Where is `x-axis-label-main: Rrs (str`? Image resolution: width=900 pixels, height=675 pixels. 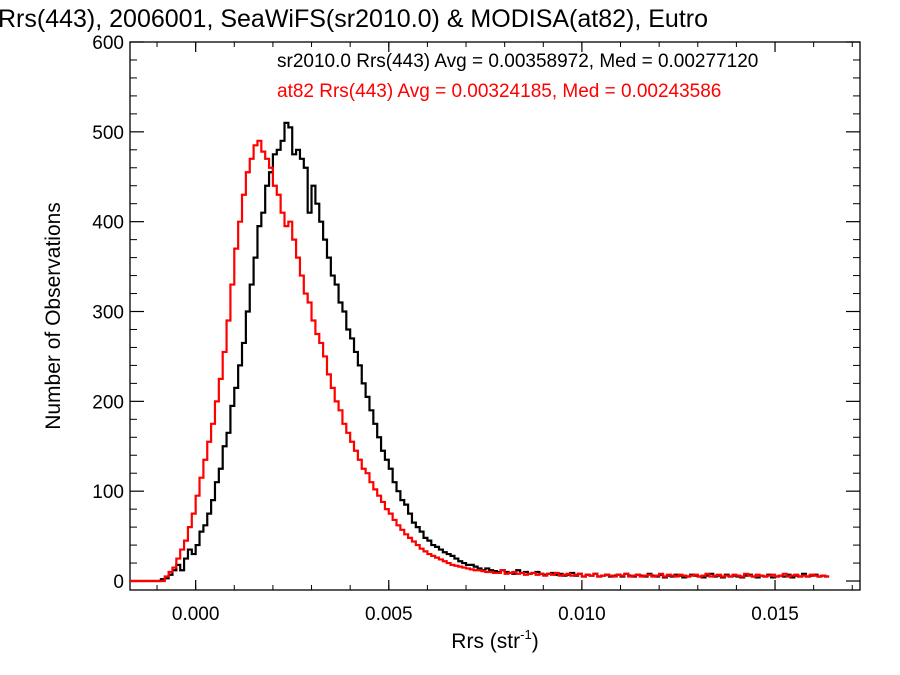 x-axis-label-main: Rrs (str is located at coordinates (485, 641).